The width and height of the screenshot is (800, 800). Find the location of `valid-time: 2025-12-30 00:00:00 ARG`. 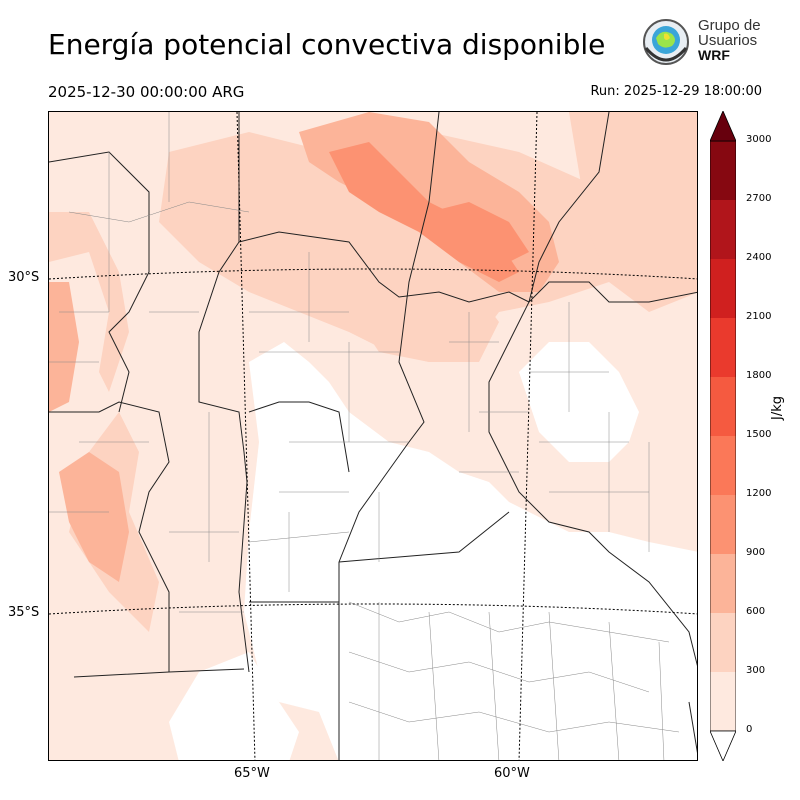

valid-time: 2025-12-30 00:00:00 ARG is located at coordinates (146, 92).